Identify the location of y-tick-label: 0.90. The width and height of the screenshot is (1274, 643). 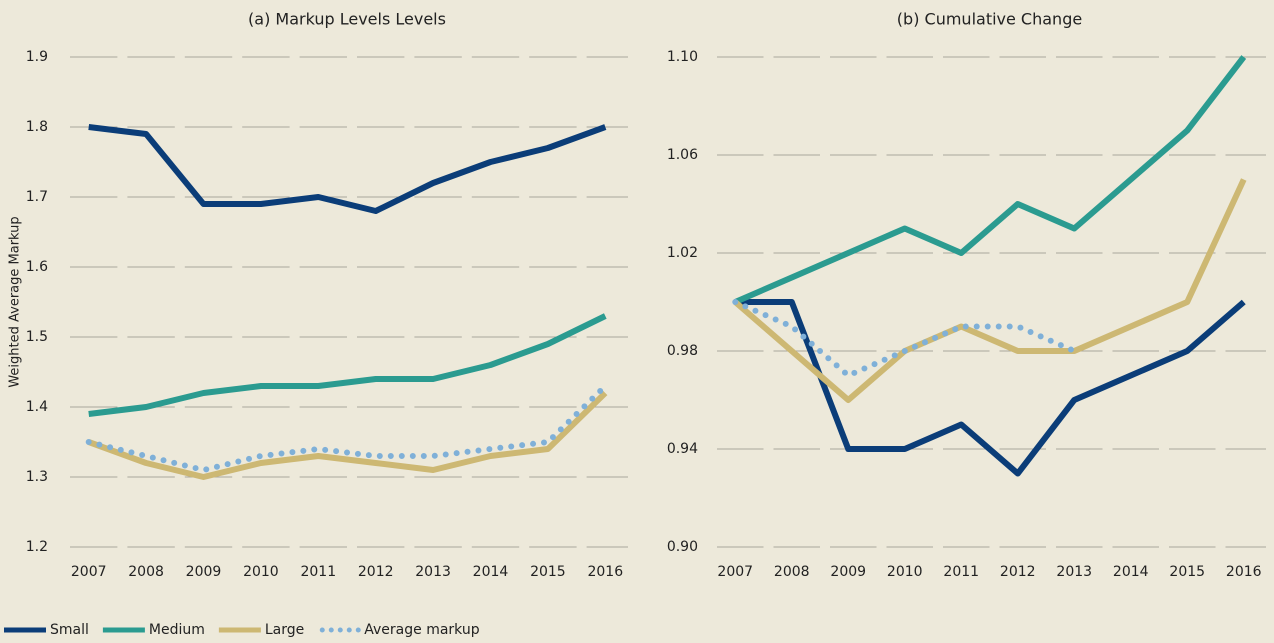
(682, 547).